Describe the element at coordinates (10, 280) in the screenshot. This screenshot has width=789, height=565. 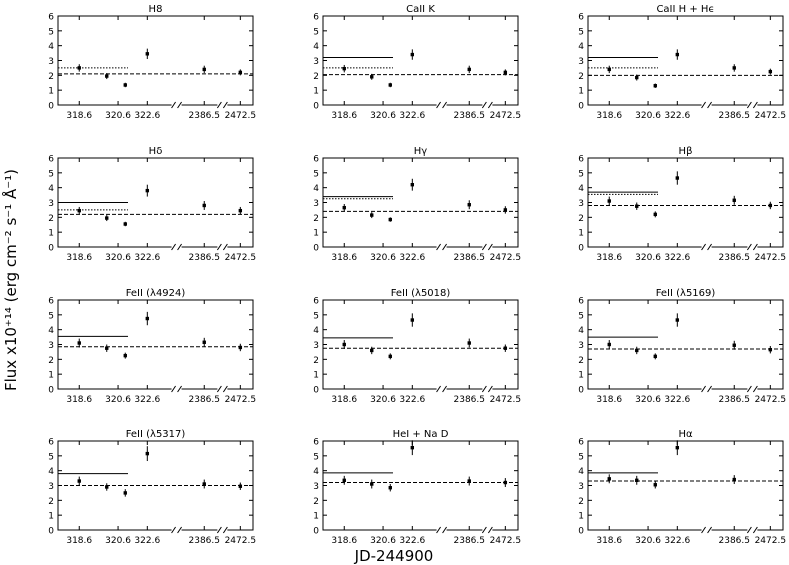
I see `figure-y-label: Flux x10⁺¹⁴ (erg cm⁻² s⁻¹ Å⁻¹)` at that location.